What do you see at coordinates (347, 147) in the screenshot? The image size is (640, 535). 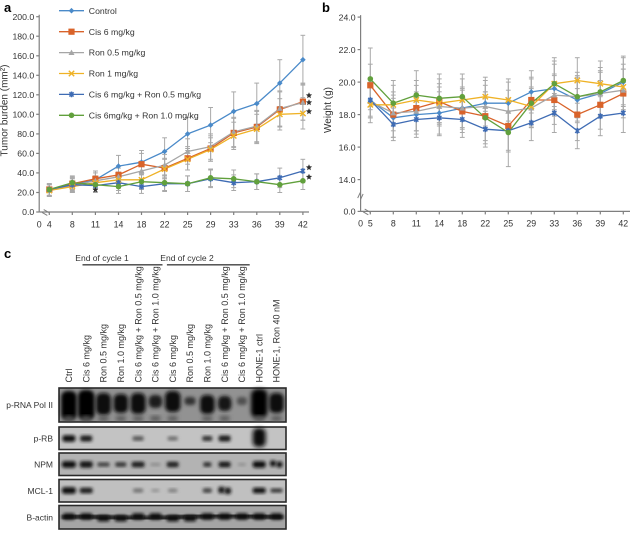 I see `svg-text: 16.0` at bounding box center [347, 147].